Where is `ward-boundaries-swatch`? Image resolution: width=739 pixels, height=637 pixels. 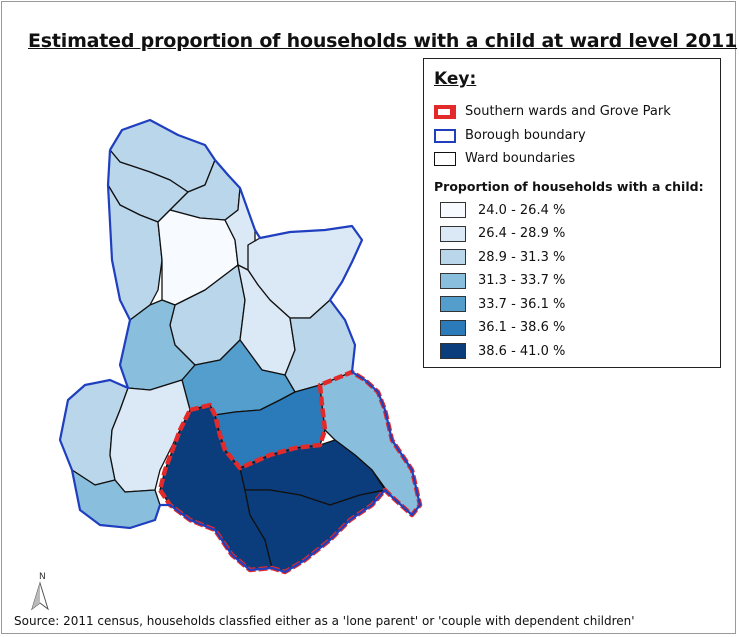 ward-boundaries-swatch is located at coordinates (445, 158).